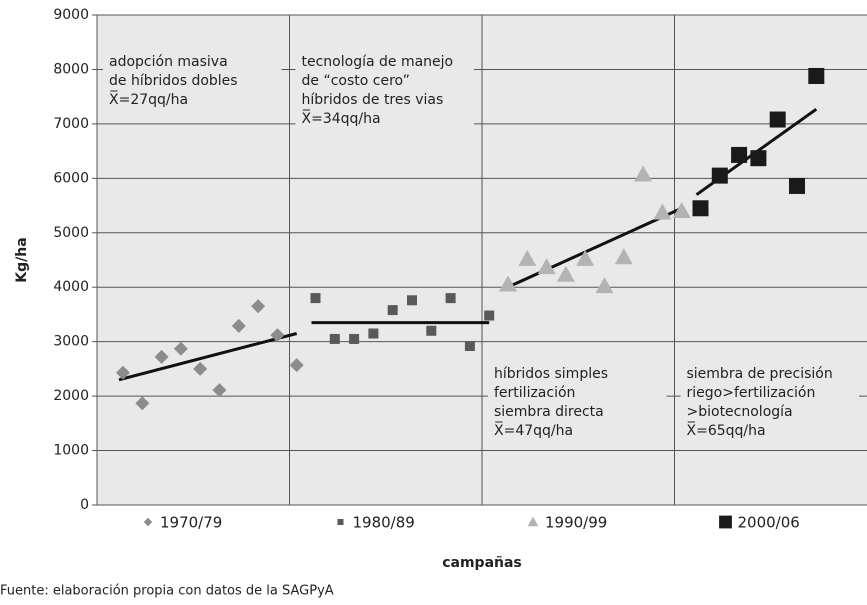  I want to click on y-tick-label: 5000, so click(71, 233).